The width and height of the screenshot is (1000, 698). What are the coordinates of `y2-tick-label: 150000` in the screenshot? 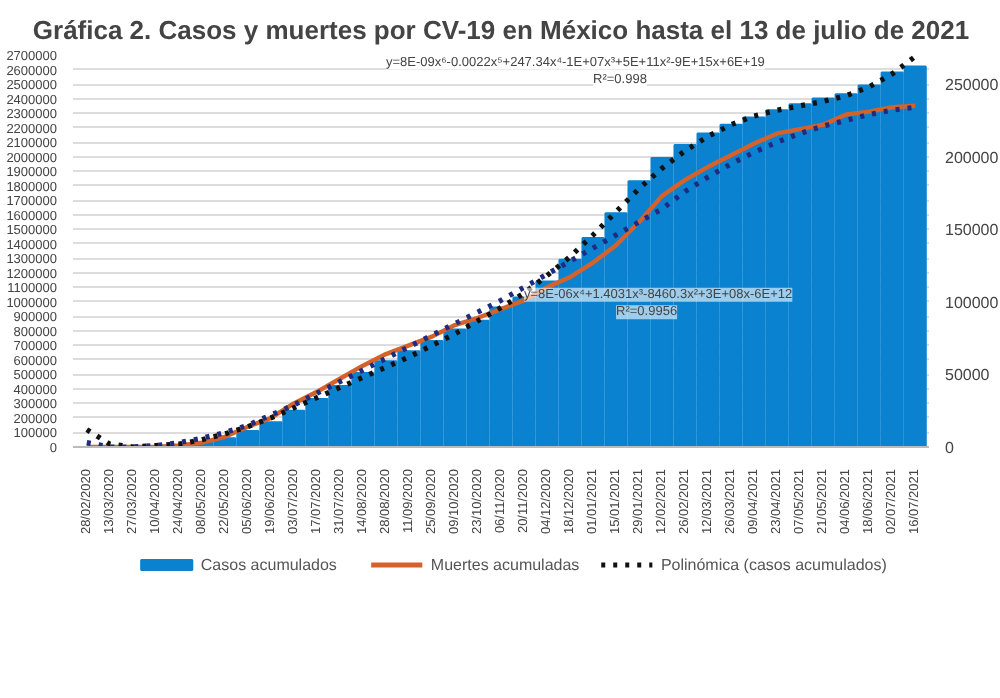 It's located at (972, 230).